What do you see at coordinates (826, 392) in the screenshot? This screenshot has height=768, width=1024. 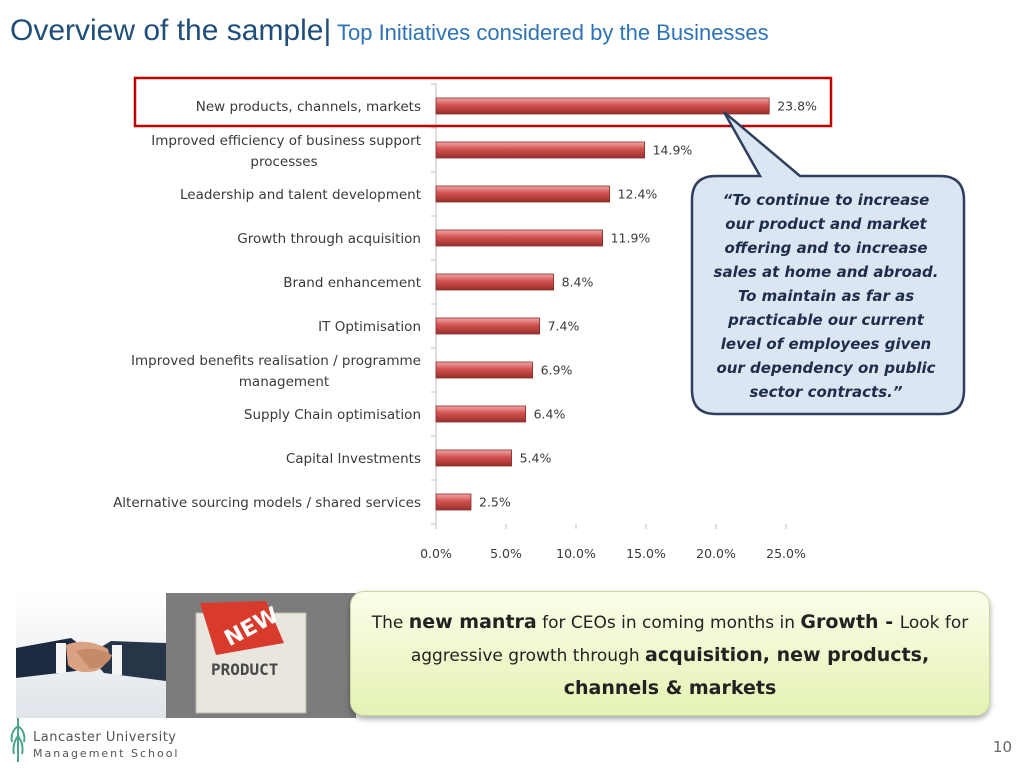 I see `quote-line: sector contracts.”` at bounding box center [826, 392].